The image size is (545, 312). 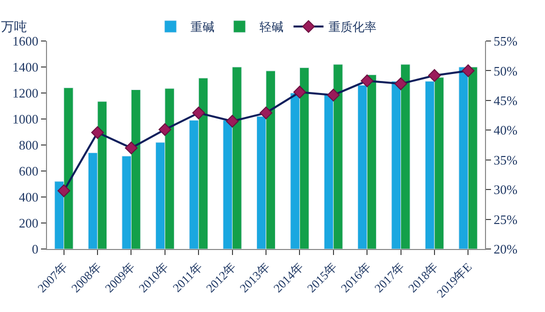 What do you see at coordinates (28, 145) in the screenshot?
I see `y-tick-label: 800` at bounding box center [28, 145].